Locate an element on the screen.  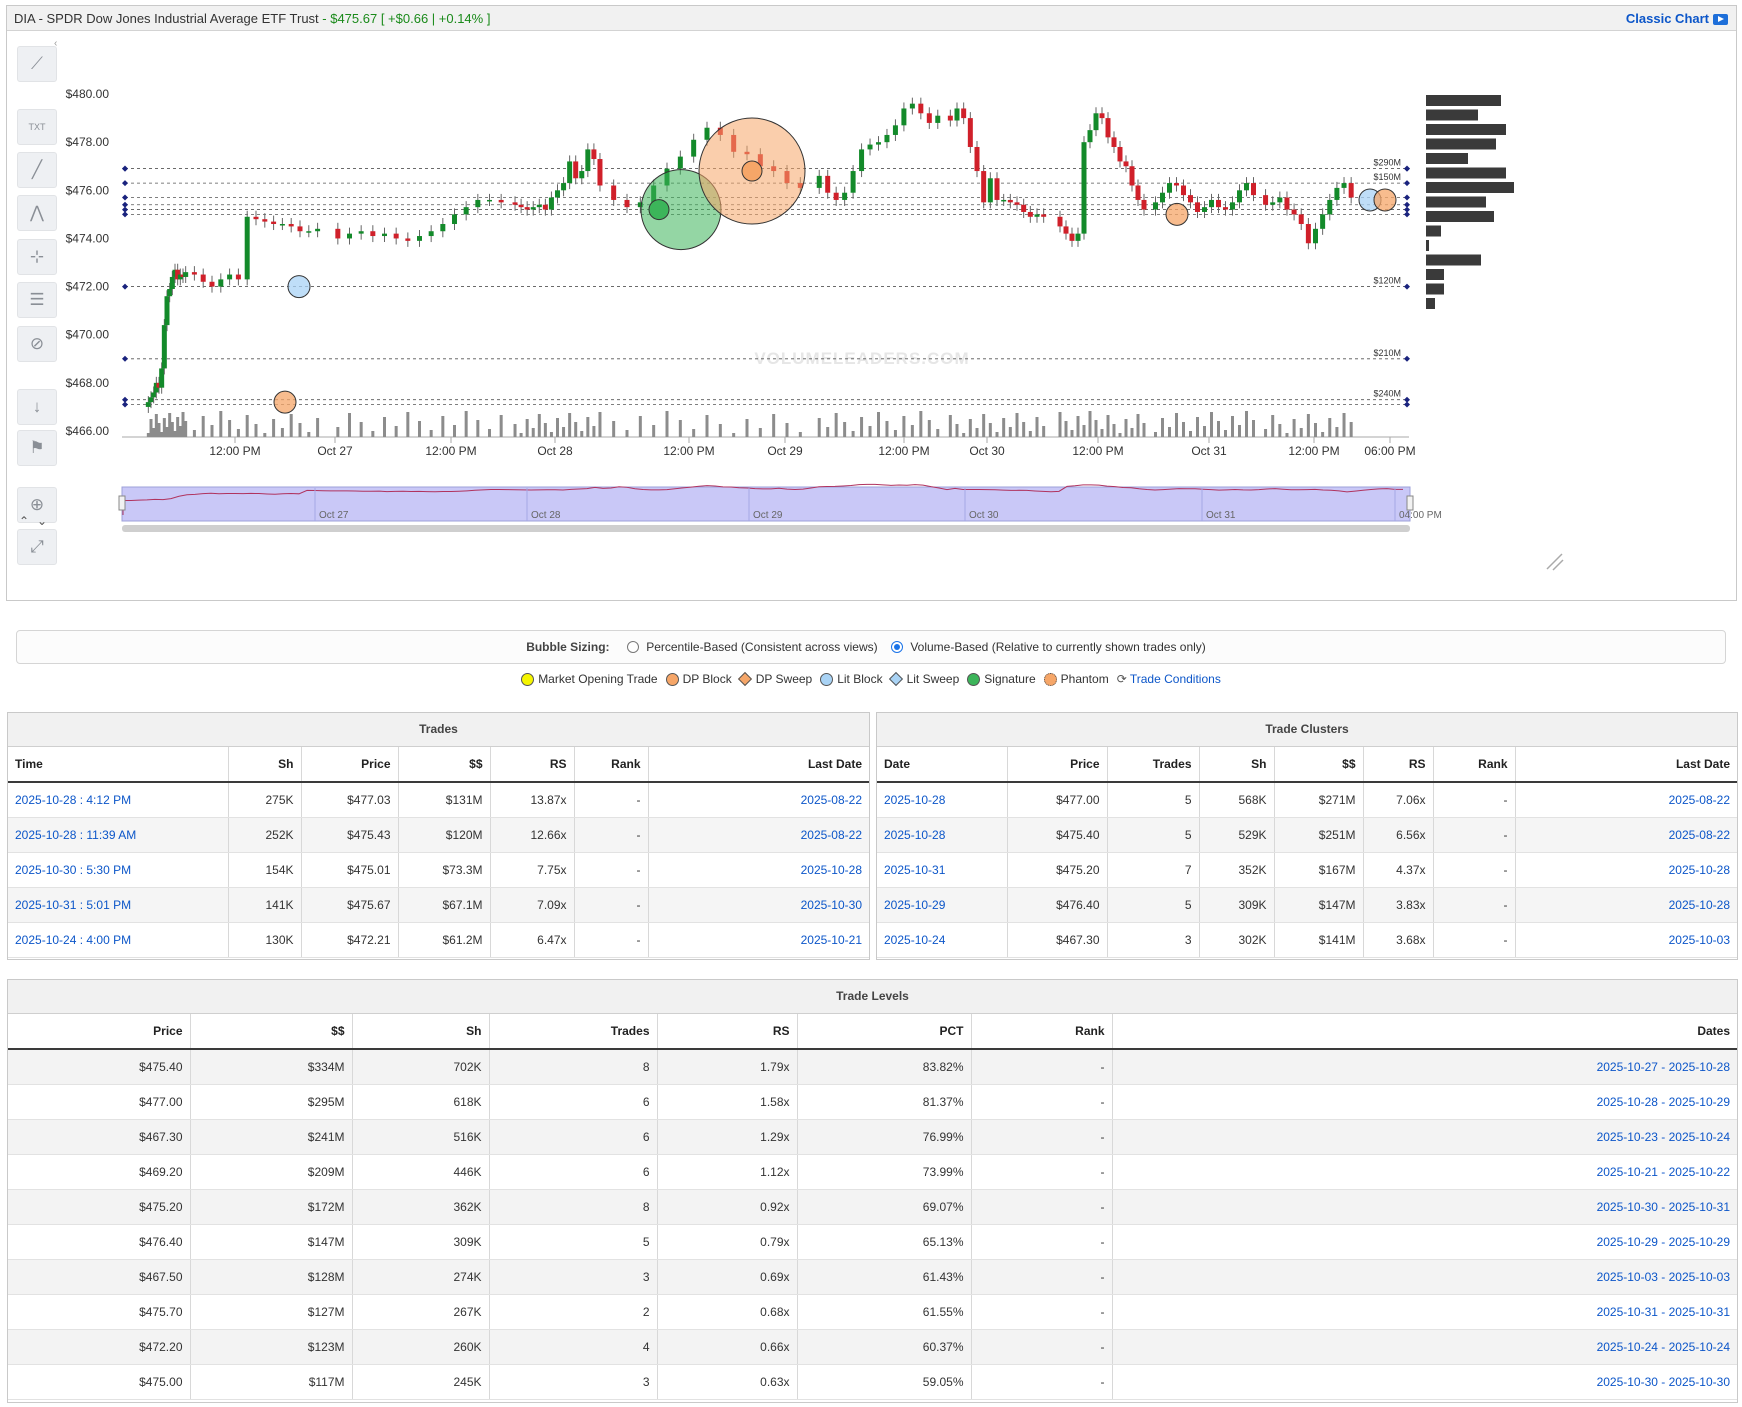
flag-icon: ⚑ is located at coordinates (37, 448).